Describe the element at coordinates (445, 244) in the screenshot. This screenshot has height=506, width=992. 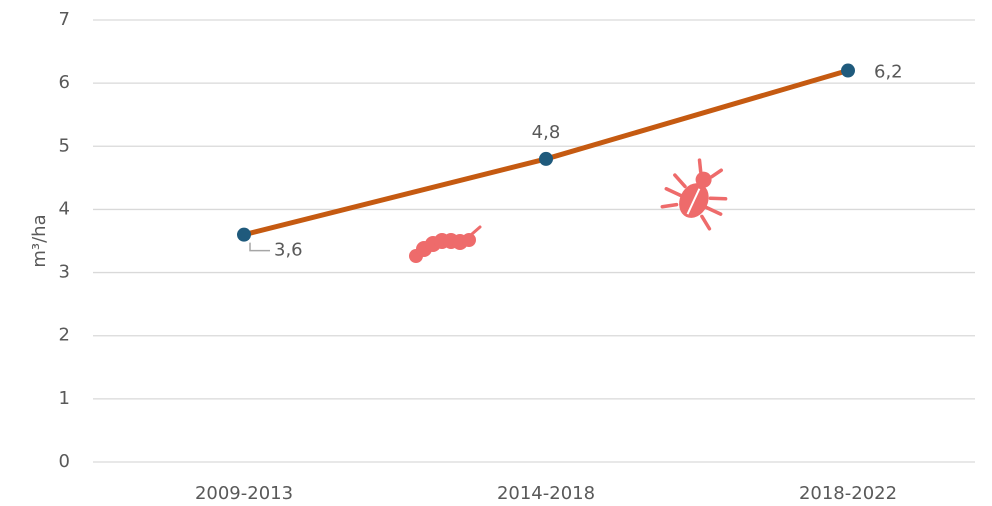
I see `caterpillar-icon` at that location.